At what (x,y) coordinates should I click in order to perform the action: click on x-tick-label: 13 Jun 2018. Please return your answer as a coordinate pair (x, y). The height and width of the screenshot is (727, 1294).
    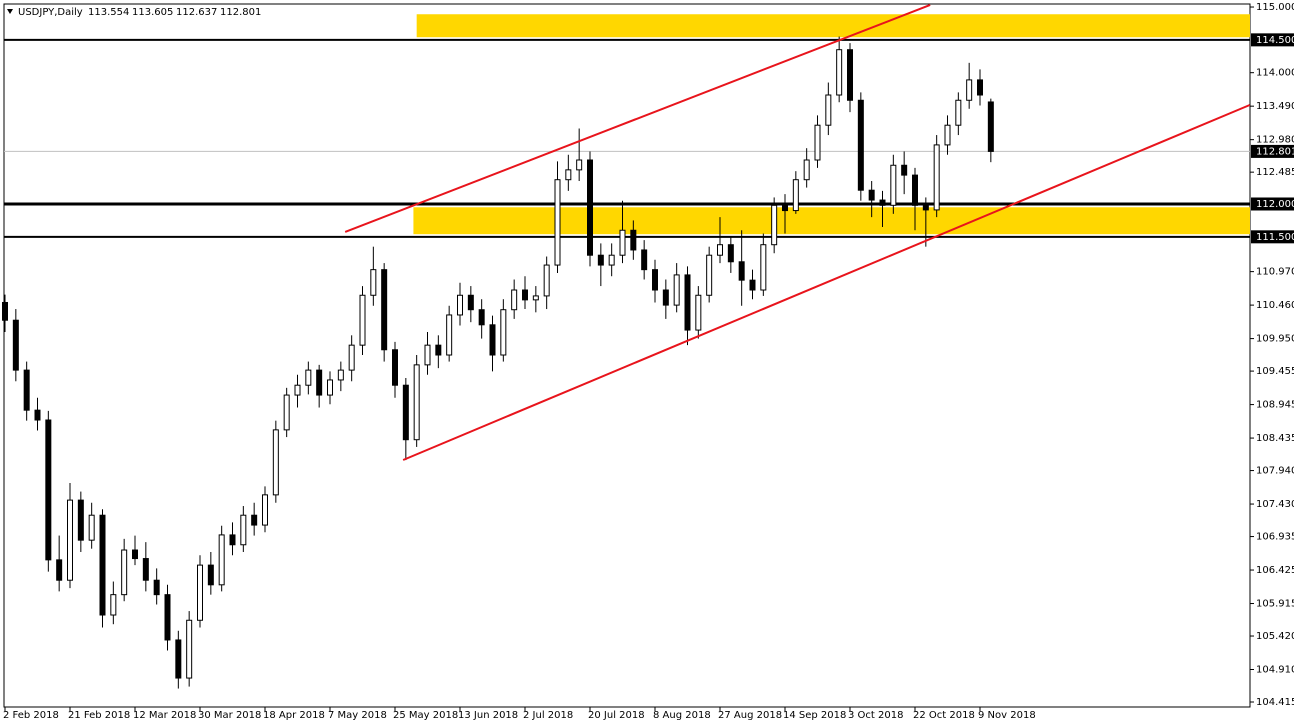
    Looking at the image, I should click on (488, 715).